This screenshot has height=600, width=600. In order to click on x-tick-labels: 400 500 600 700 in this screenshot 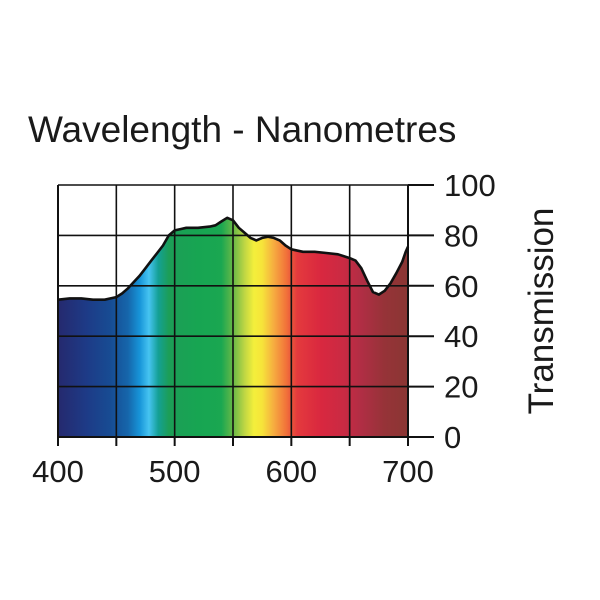, I will do `click(233, 471)`.